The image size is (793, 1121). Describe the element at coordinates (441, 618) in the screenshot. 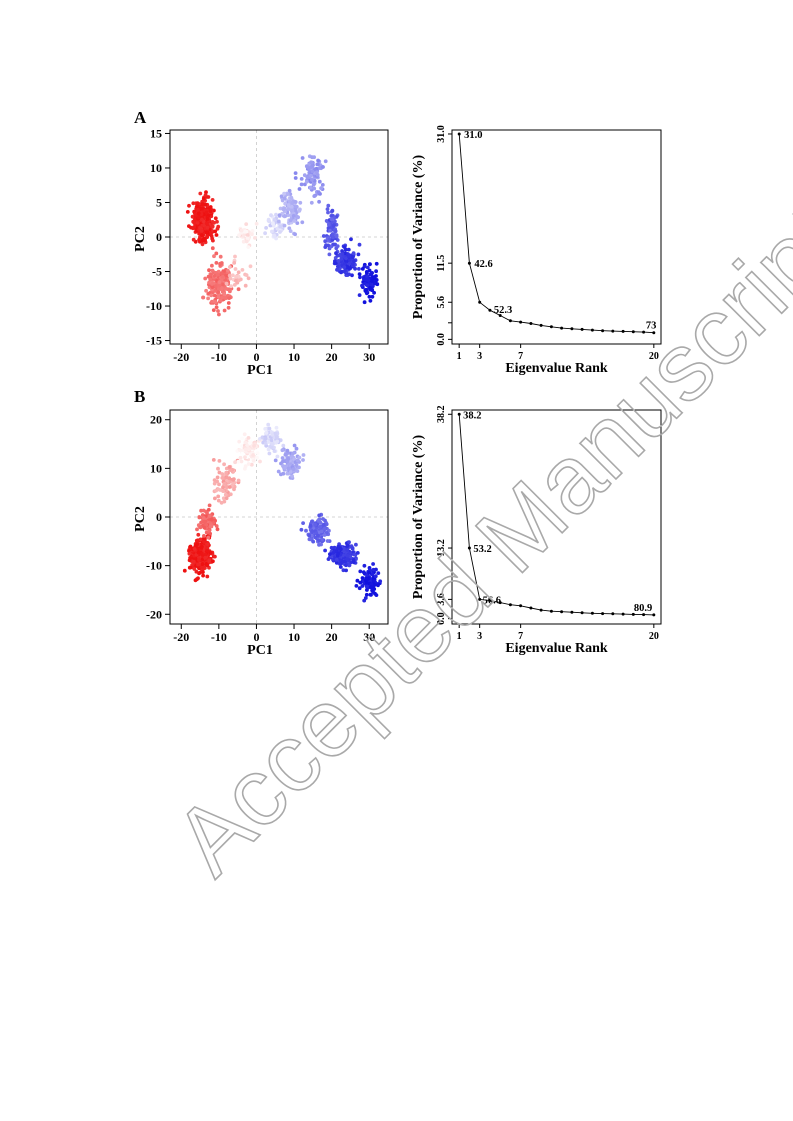

I see `y-tick-label: 0.0` at that location.